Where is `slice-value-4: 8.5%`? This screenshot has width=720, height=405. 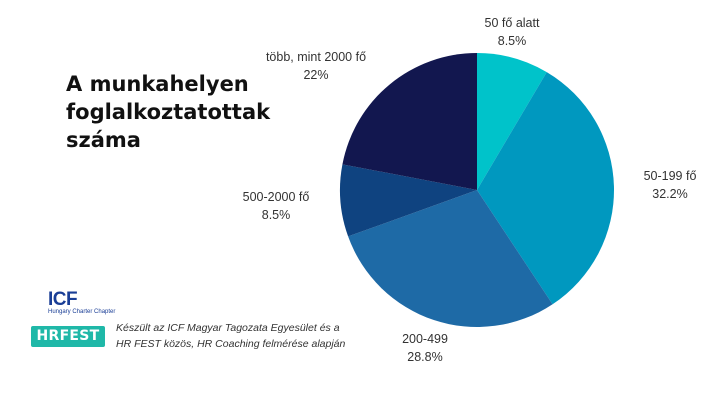 slice-value-4: 8.5% is located at coordinates (276, 215).